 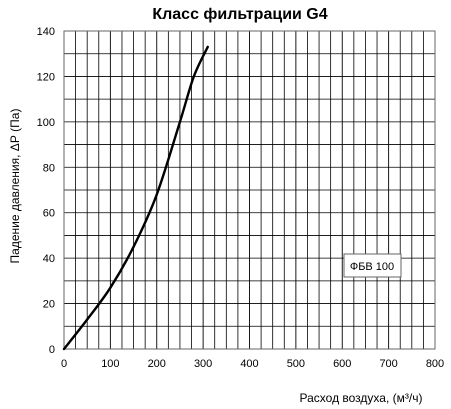 I want to click on x-tick-label: 700, so click(x=388, y=364).